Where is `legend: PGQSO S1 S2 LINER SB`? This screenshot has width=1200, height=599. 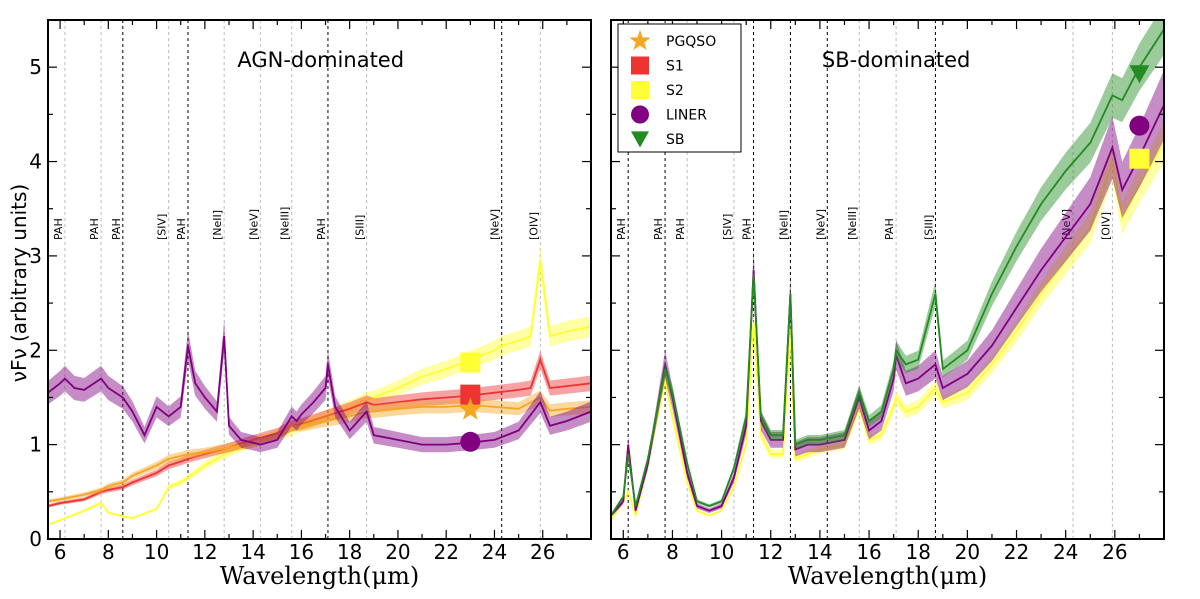
legend: PGQSO S1 S2 LINER SB is located at coordinates (679, 88).